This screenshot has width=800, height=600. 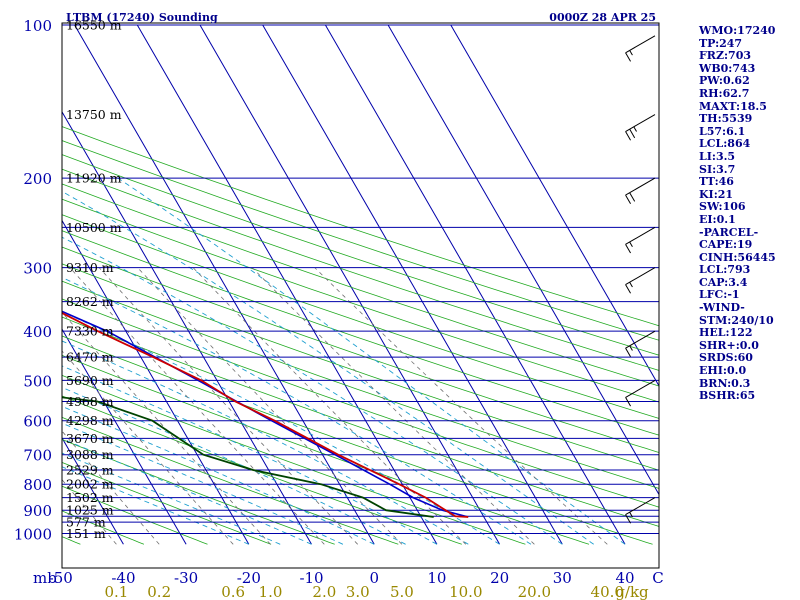 What do you see at coordinates (123, 578) in the screenshot?
I see `temperature-tick-label: -40` at bounding box center [123, 578].